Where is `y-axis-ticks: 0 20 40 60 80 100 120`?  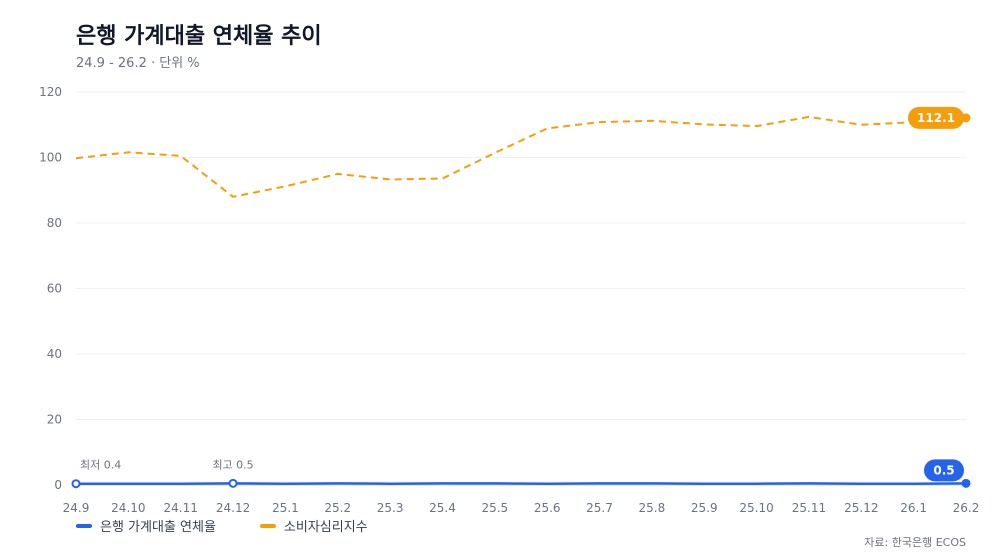
y-axis-ticks: 0 20 40 60 80 100 120 is located at coordinates (50, 288).